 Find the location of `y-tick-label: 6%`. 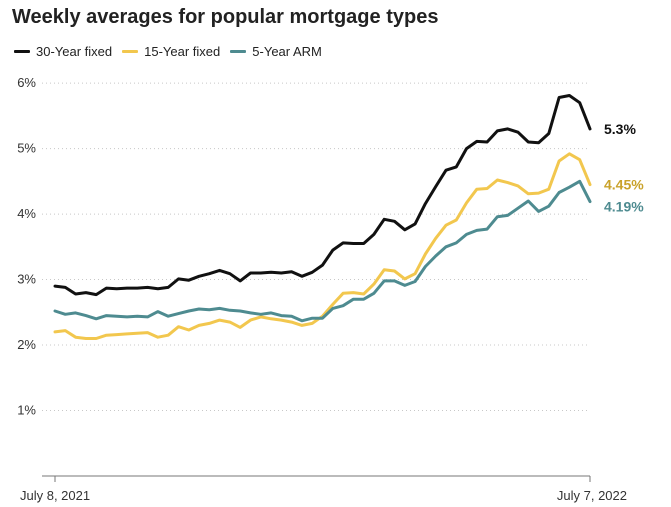

y-tick-label: 6% is located at coordinates (26, 82).